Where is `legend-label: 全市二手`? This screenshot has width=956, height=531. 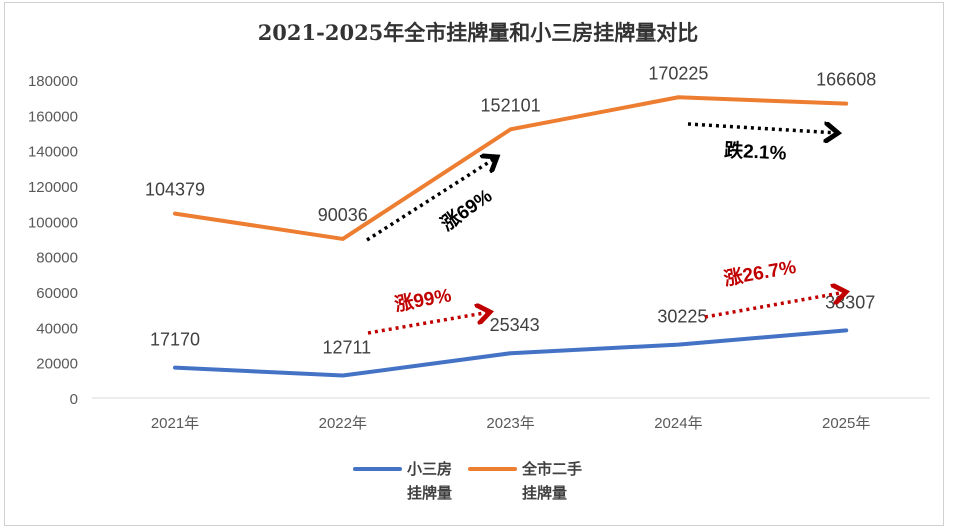 legend-label: 全市二手 is located at coordinates (551, 469).